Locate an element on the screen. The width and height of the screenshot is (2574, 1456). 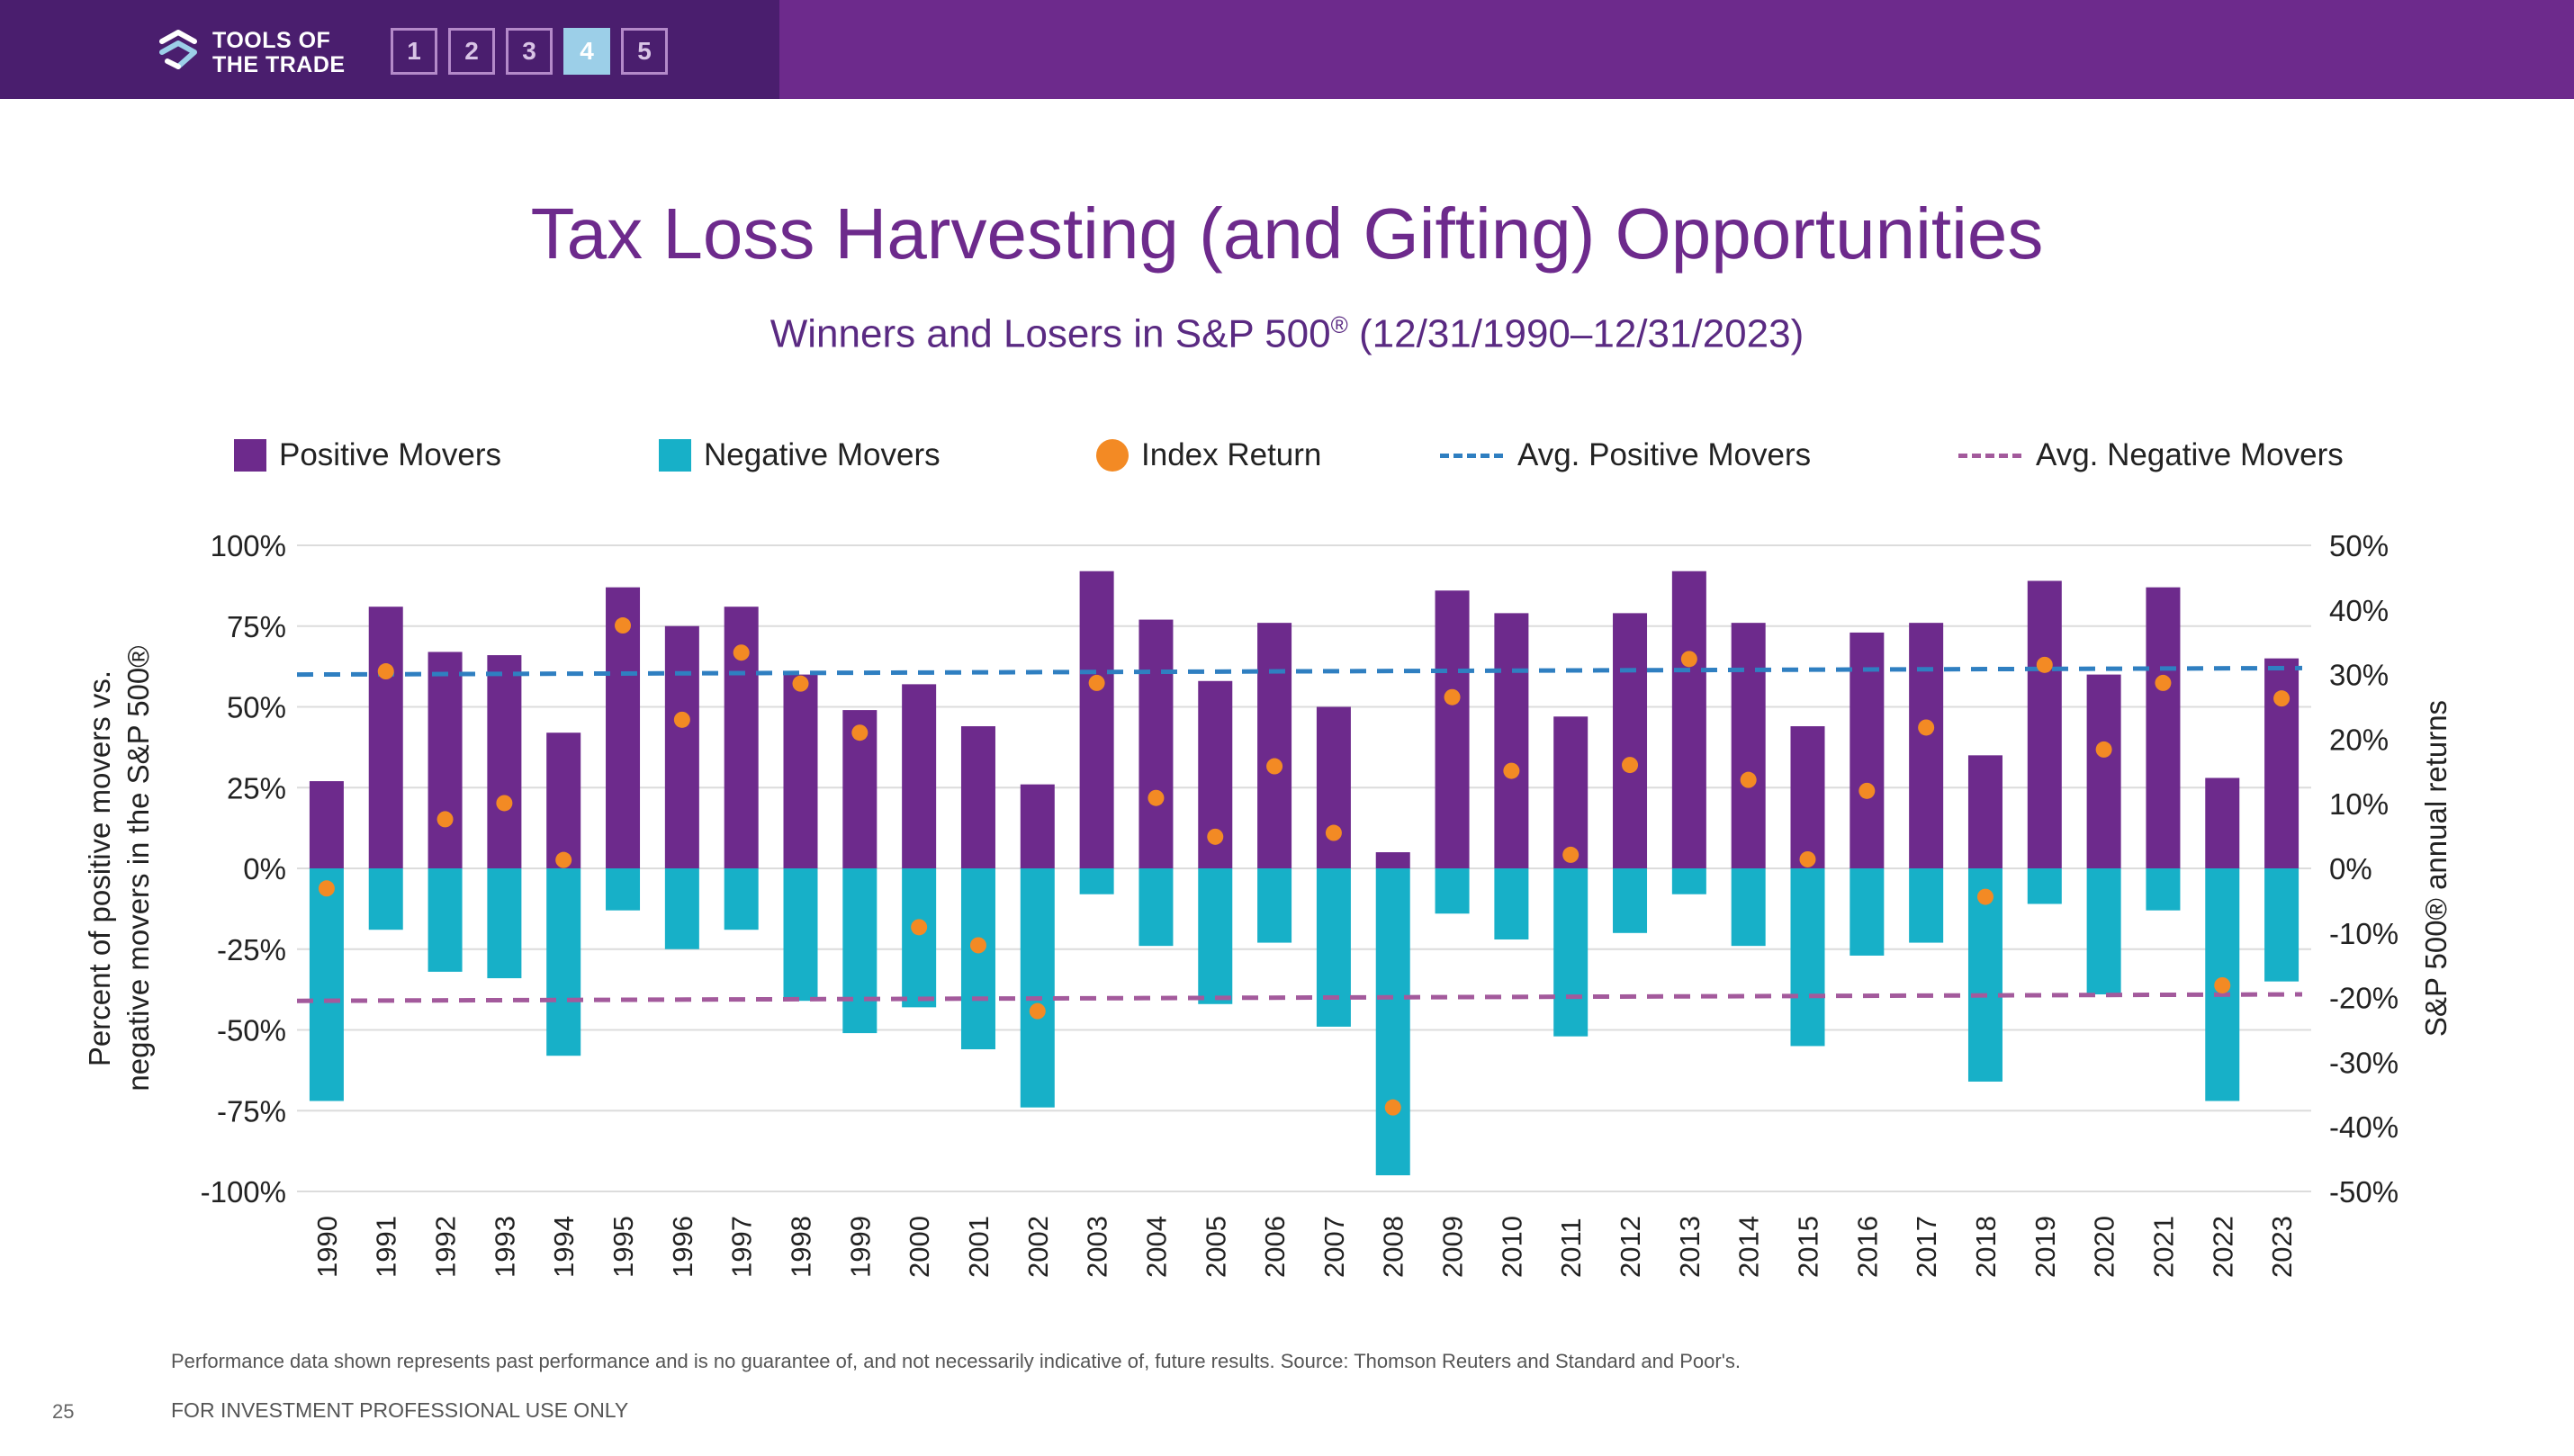
y-tick-label: -50% is located at coordinates (252, 1030).